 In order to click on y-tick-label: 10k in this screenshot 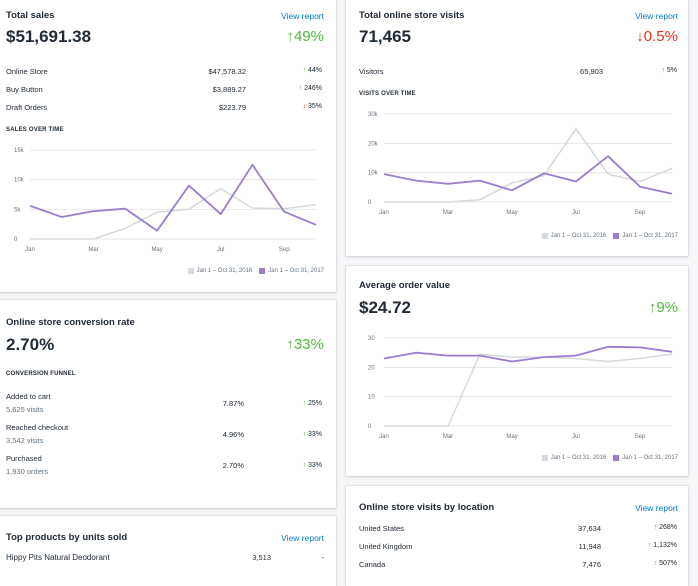, I will do `click(373, 174)`.